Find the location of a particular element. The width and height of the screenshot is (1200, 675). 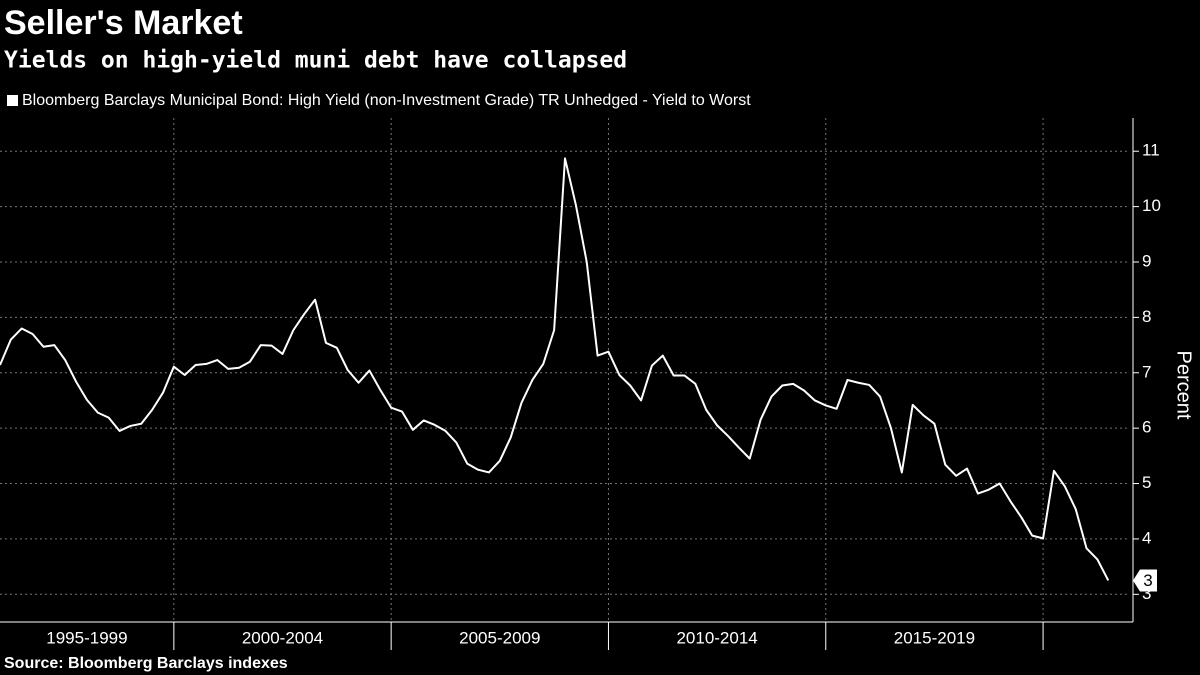

x-tick-label: 2010-2014 is located at coordinates (716, 637).